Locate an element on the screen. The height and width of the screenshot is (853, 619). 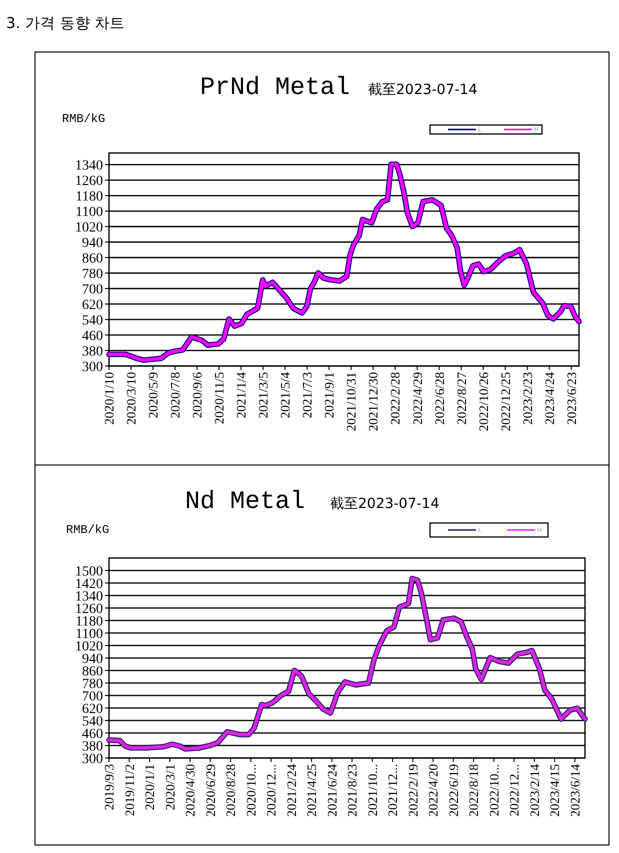
x-tick-label: 2020/4/30 is located at coordinates (190, 790).